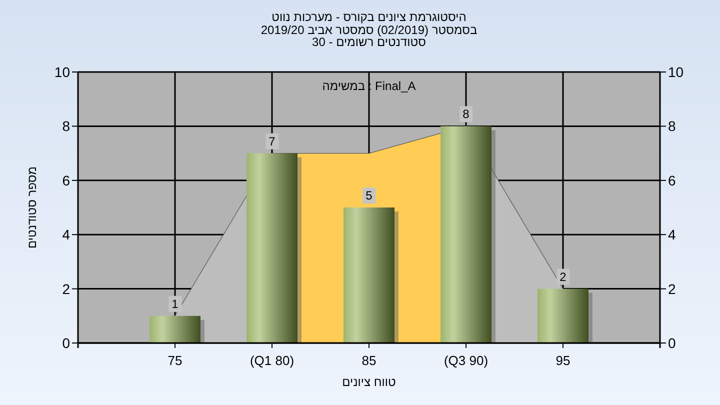  What do you see at coordinates (369, 382) in the screenshot?
I see `x-axis-title: טווח ציונים` at bounding box center [369, 382].